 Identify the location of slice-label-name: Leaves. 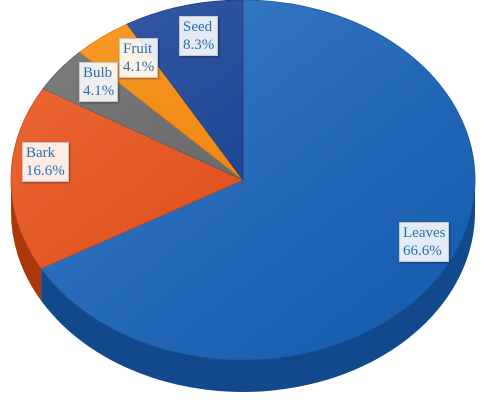
(424, 233).